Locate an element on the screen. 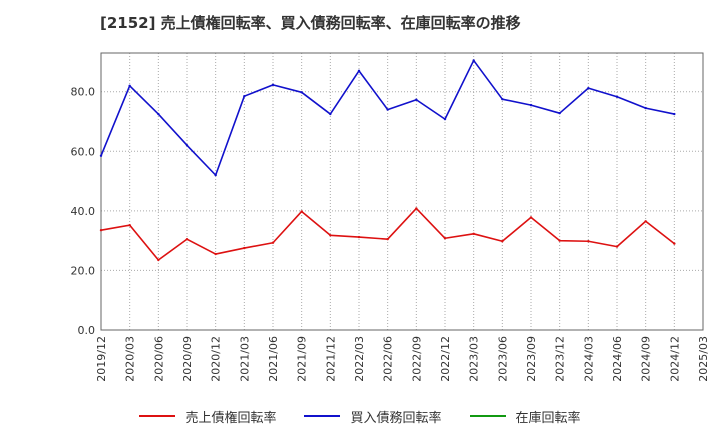 This screenshot has width=720, height=440. x-tick-label: 2020/03 is located at coordinates (130, 359).